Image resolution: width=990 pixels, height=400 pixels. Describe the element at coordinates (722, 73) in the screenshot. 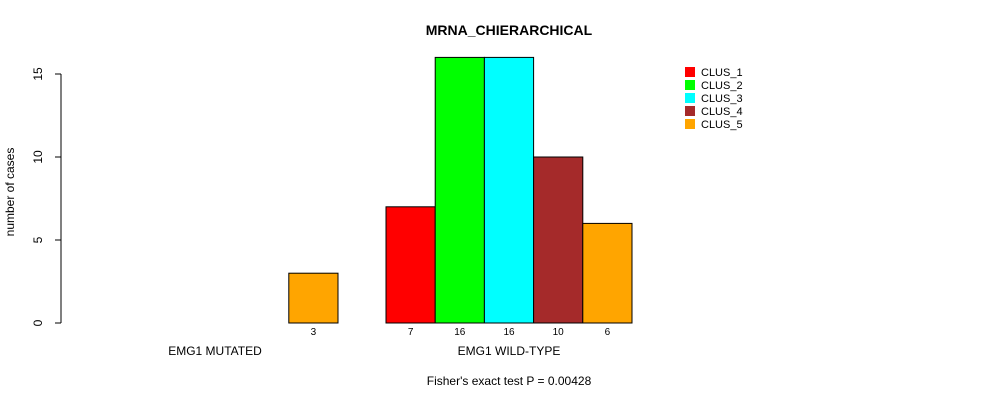

I see `legend-label: CLUS_1` at that location.